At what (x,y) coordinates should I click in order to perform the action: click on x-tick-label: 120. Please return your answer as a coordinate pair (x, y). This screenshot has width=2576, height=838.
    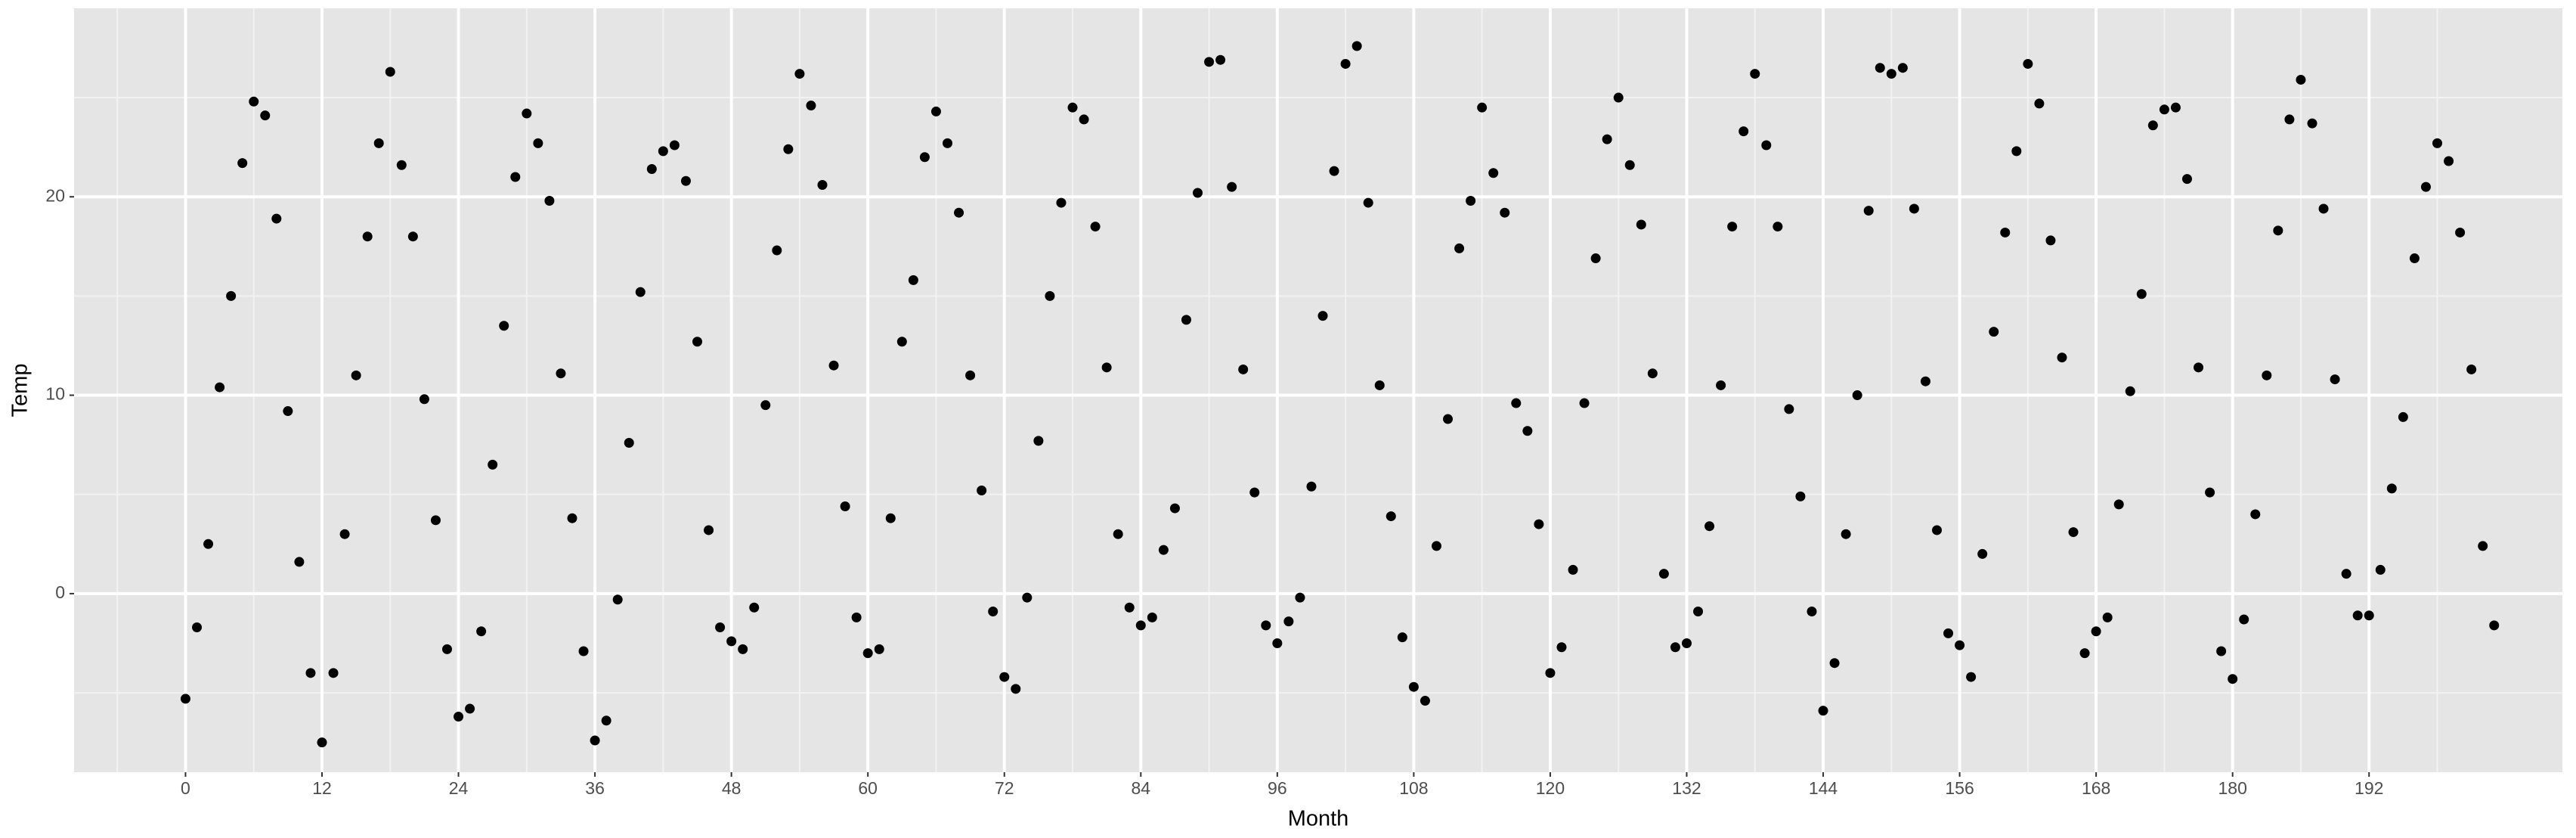
    Looking at the image, I should click on (1550, 788).